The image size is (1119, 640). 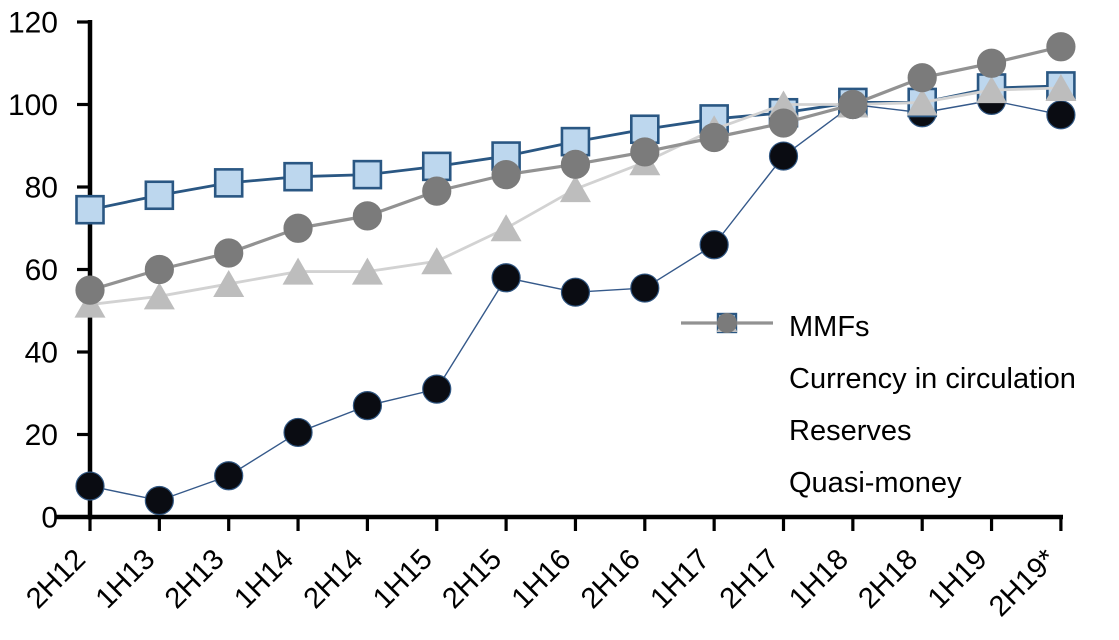 I want to click on legend-label-currency-in-circulation: Currency in circulation, so click(x=932, y=378).